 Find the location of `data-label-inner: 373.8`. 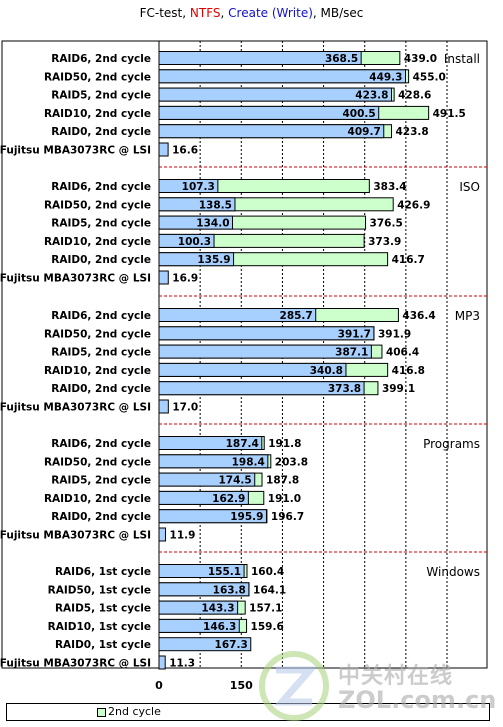

data-label-inner: 373.8 is located at coordinates (344, 389).